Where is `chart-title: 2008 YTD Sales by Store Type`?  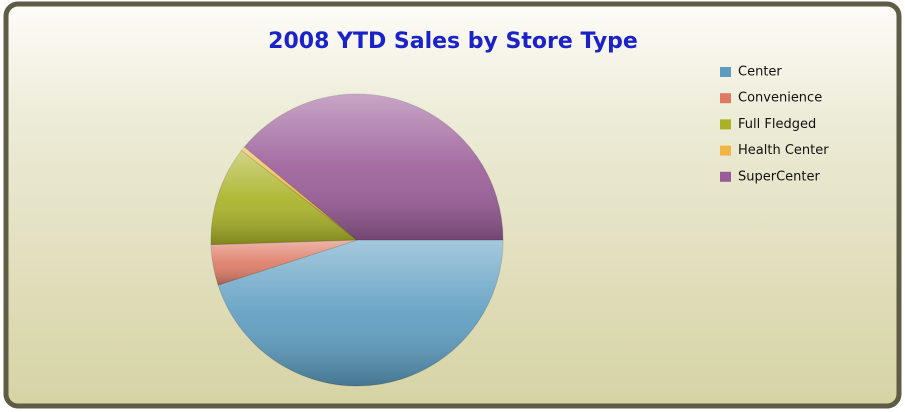 chart-title: 2008 YTD Sales by Store Type is located at coordinates (453, 41).